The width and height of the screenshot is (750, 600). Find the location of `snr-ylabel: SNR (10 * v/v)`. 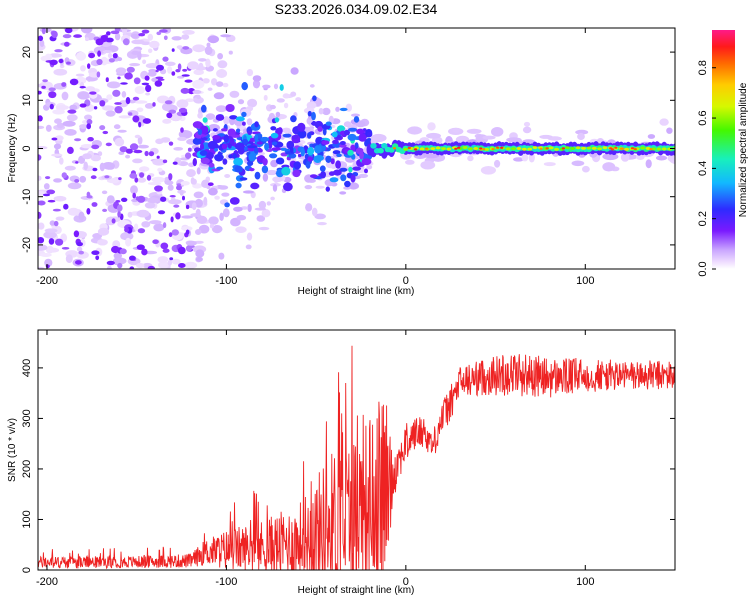

snr-ylabel: SNR (10 * v/v) is located at coordinates (12, 450).